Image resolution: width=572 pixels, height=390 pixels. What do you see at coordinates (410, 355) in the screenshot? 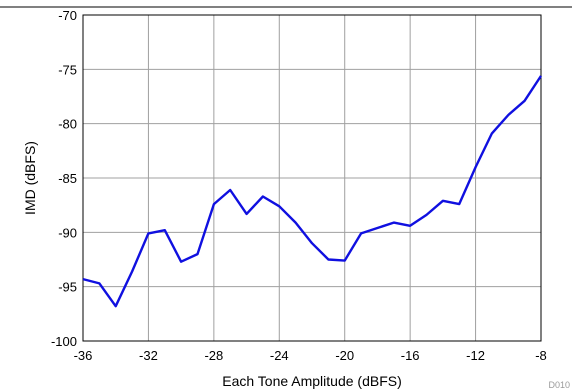
I see `x-tick-label: -16` at bounding box center [410, 355].